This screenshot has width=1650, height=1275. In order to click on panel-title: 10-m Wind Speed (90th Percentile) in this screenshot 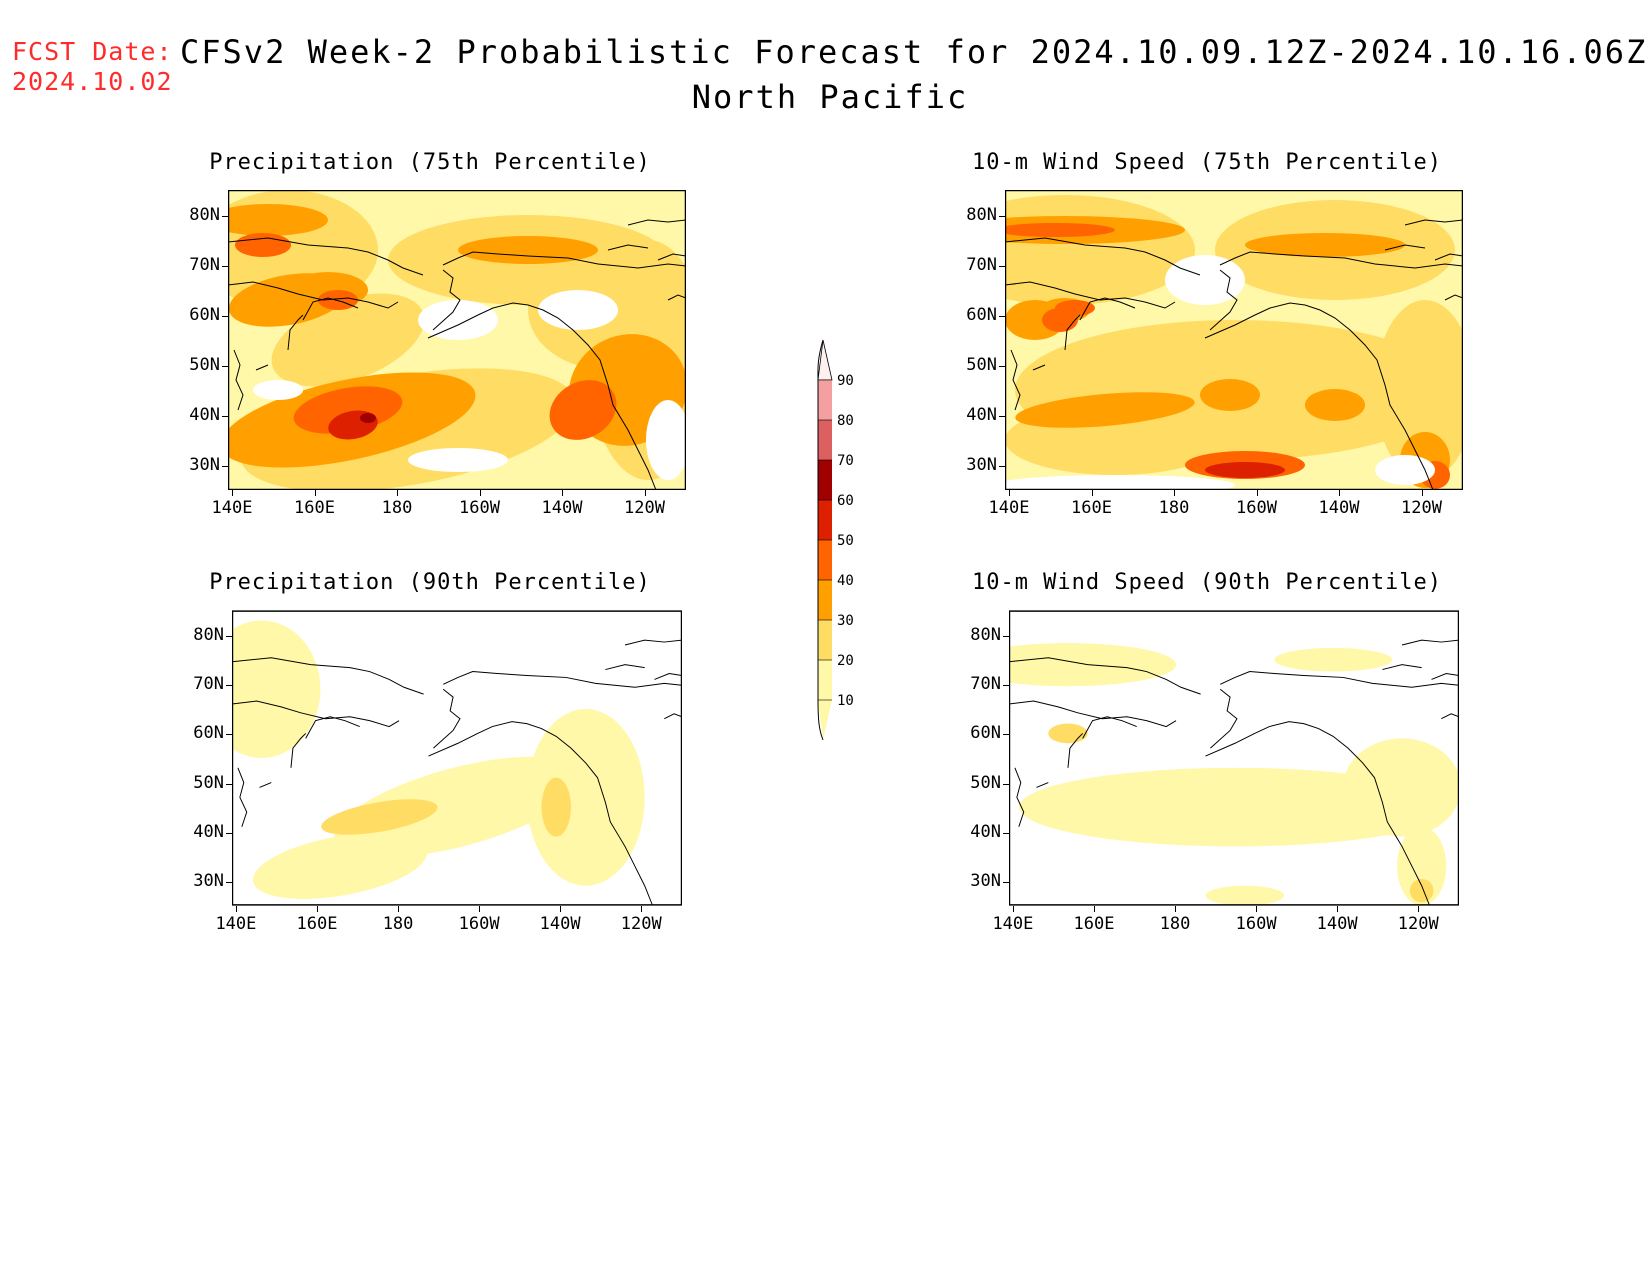, I will do `click(1207, 582)`.